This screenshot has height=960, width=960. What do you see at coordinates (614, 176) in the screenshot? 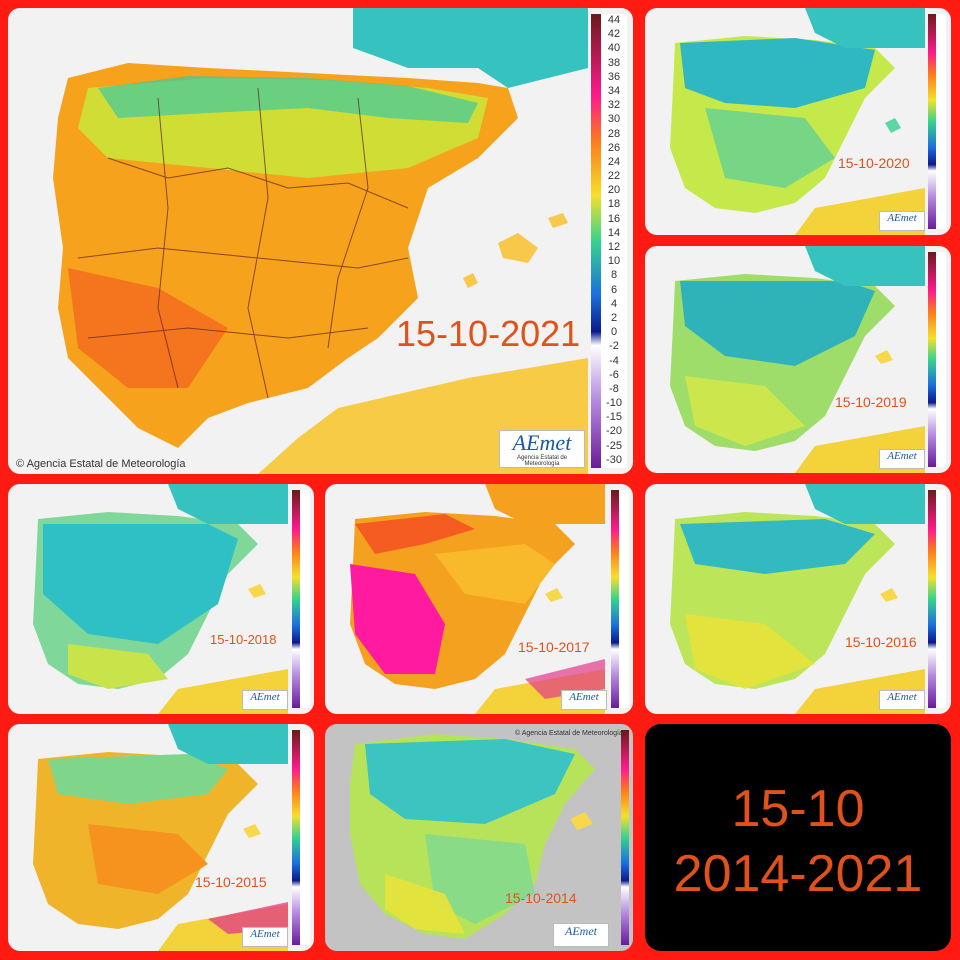
I see `scale-tick-label: 22` at bounding box center [614, 176].